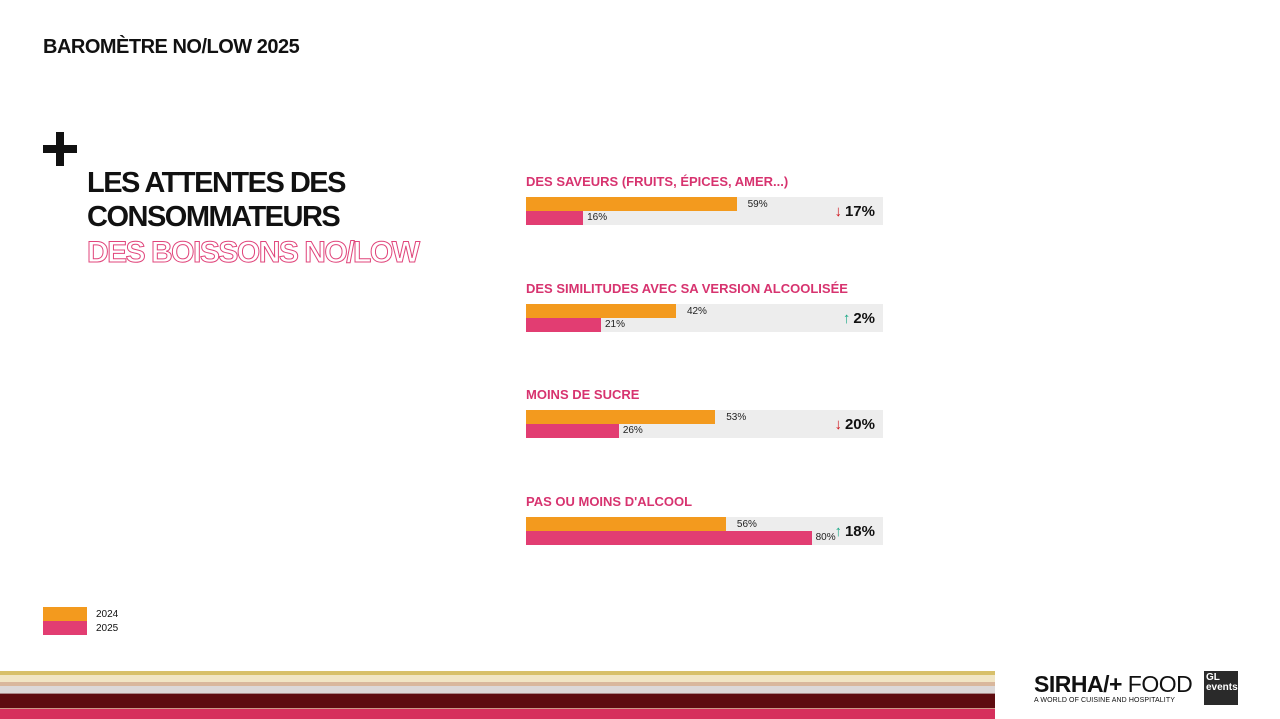 The height and width of the screenshot is (719, 1280). I want to click on value-label-2024: 53%, so click(736, 417).